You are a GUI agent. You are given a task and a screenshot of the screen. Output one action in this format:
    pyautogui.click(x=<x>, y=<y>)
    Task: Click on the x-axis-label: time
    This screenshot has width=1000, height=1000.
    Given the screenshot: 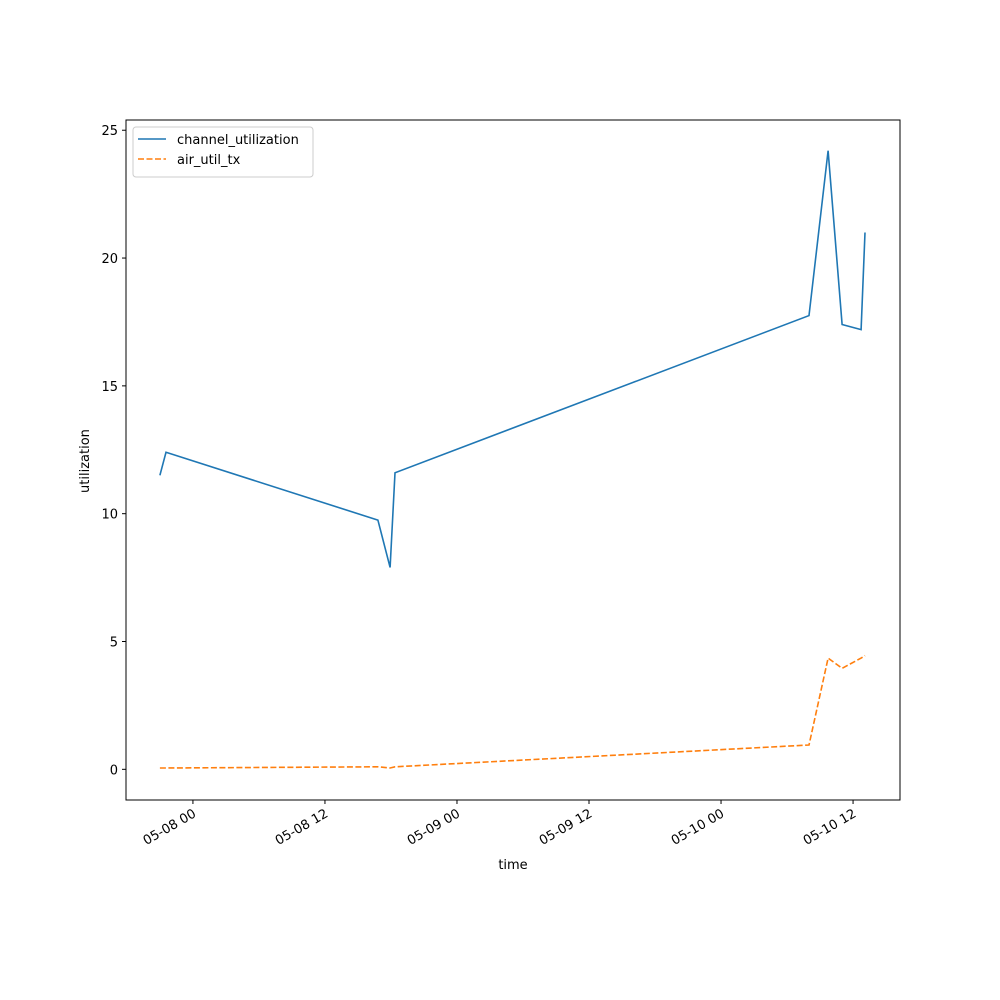 What is the action you would take?
    pyautogui.click(x=512, y=865)
    